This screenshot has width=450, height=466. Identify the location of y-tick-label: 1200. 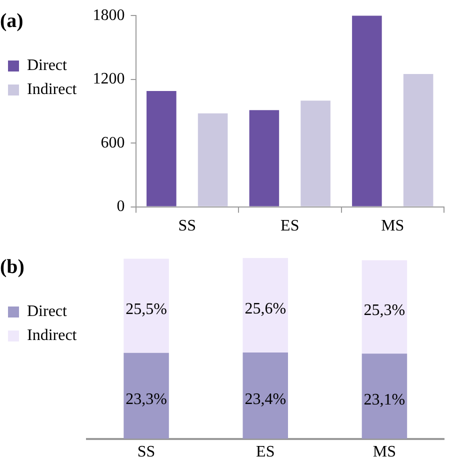
(108, 79).